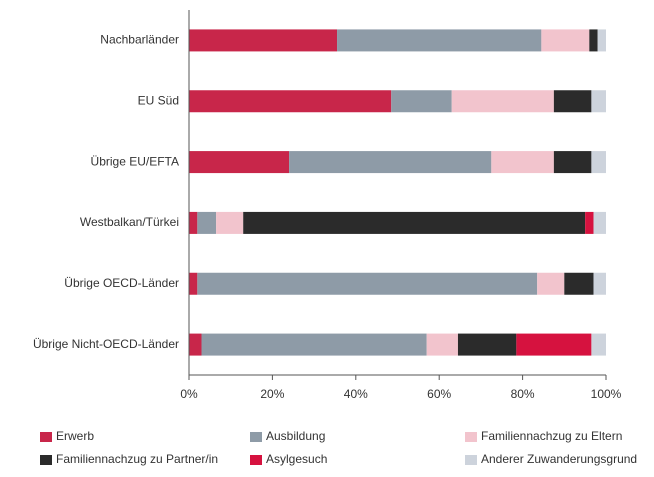 The height and width of the screenshot is (477, 654). Describe the element at coordinates (139, 40) in the screenshot. I see `y-tick-label: Nachbarländer` at that location.